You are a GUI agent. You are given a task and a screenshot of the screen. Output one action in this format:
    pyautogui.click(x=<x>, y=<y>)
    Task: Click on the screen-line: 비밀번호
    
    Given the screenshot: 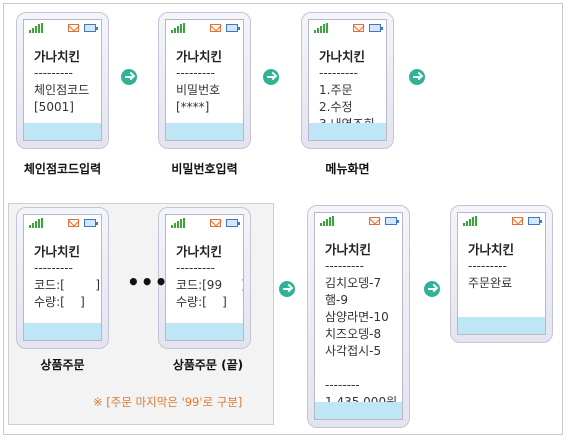 What is the action you would take?
    pyautogui.click(x=198, y=90)
    